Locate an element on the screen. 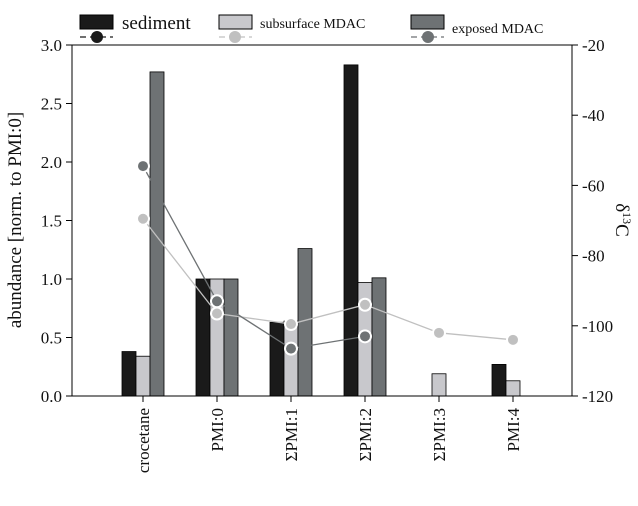 Image resolution: width=638 pixels, height=506 pixels. y-right-tick-label: -100 is located at coordinates (597, 326).